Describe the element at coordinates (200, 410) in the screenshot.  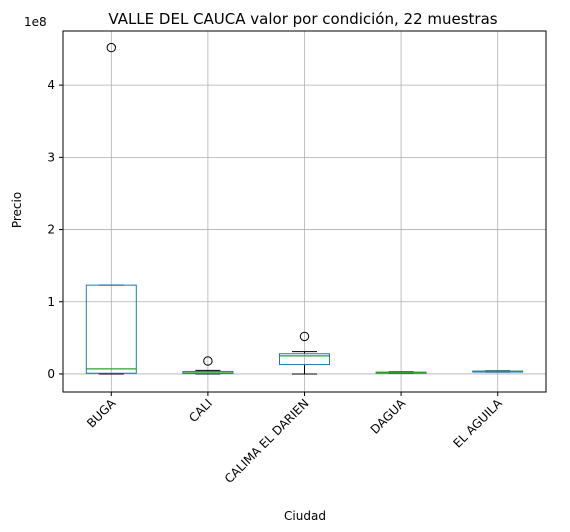
I see `x-tick-label: CALI` at that location.